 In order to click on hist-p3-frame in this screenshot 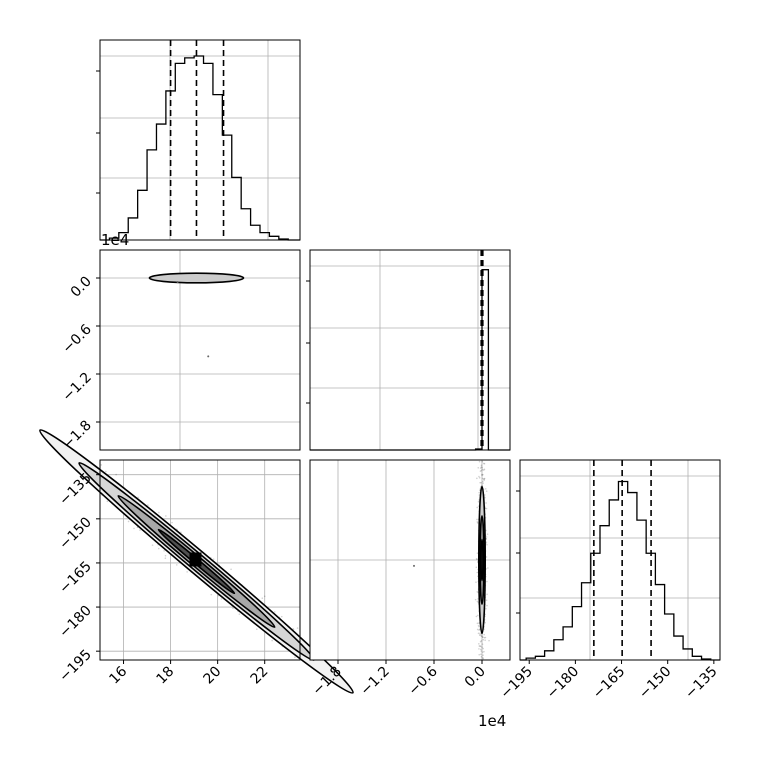, I will do `click(620, 560)`.